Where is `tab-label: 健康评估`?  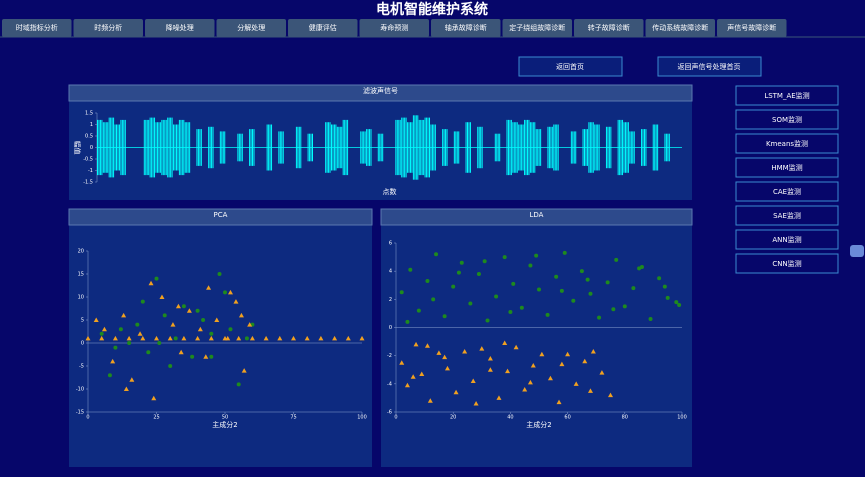
tab-label: 健康评估 is located at coordinates (323, 27).